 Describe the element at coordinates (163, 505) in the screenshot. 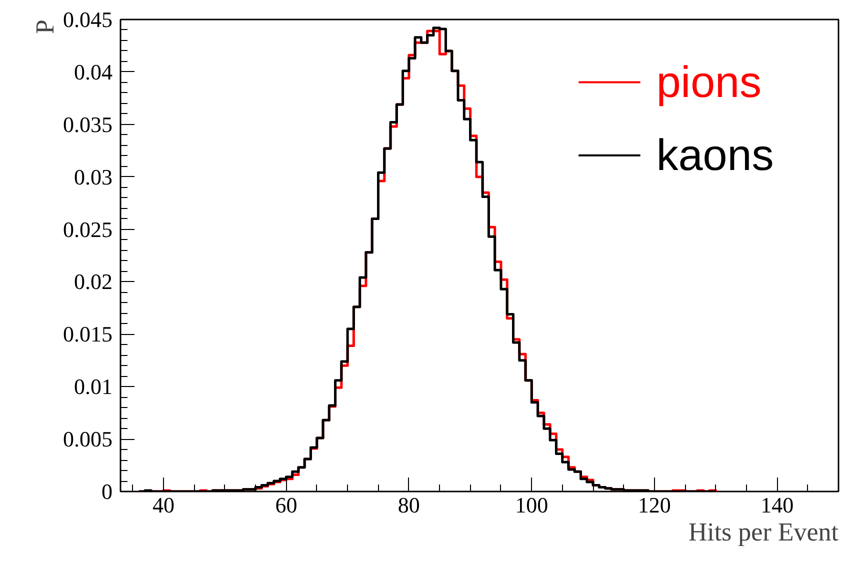

I see `x-tick-label: 40` at that location.